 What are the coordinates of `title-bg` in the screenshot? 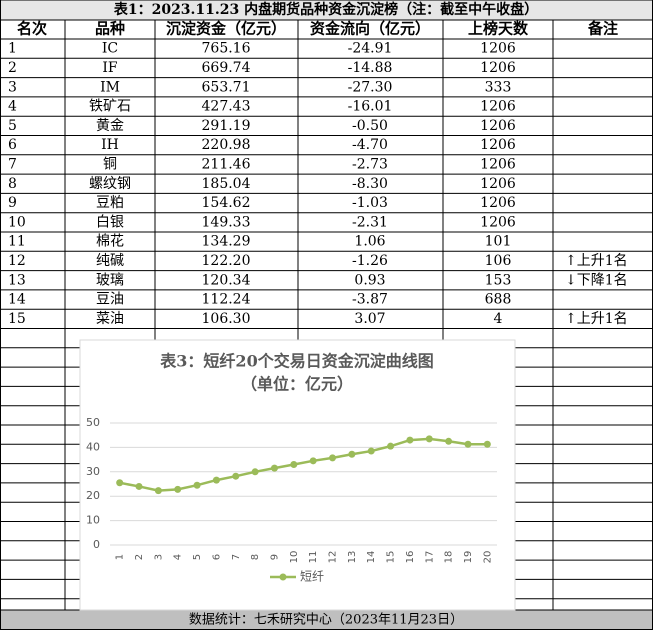 It's located at (326, 10).